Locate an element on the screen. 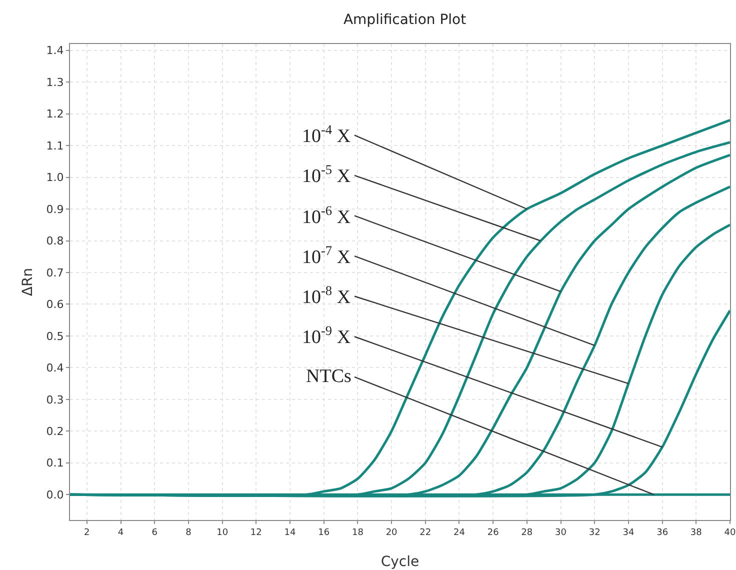  annotation: 10$^{-5}$ X is located at coordinates (326, 174).